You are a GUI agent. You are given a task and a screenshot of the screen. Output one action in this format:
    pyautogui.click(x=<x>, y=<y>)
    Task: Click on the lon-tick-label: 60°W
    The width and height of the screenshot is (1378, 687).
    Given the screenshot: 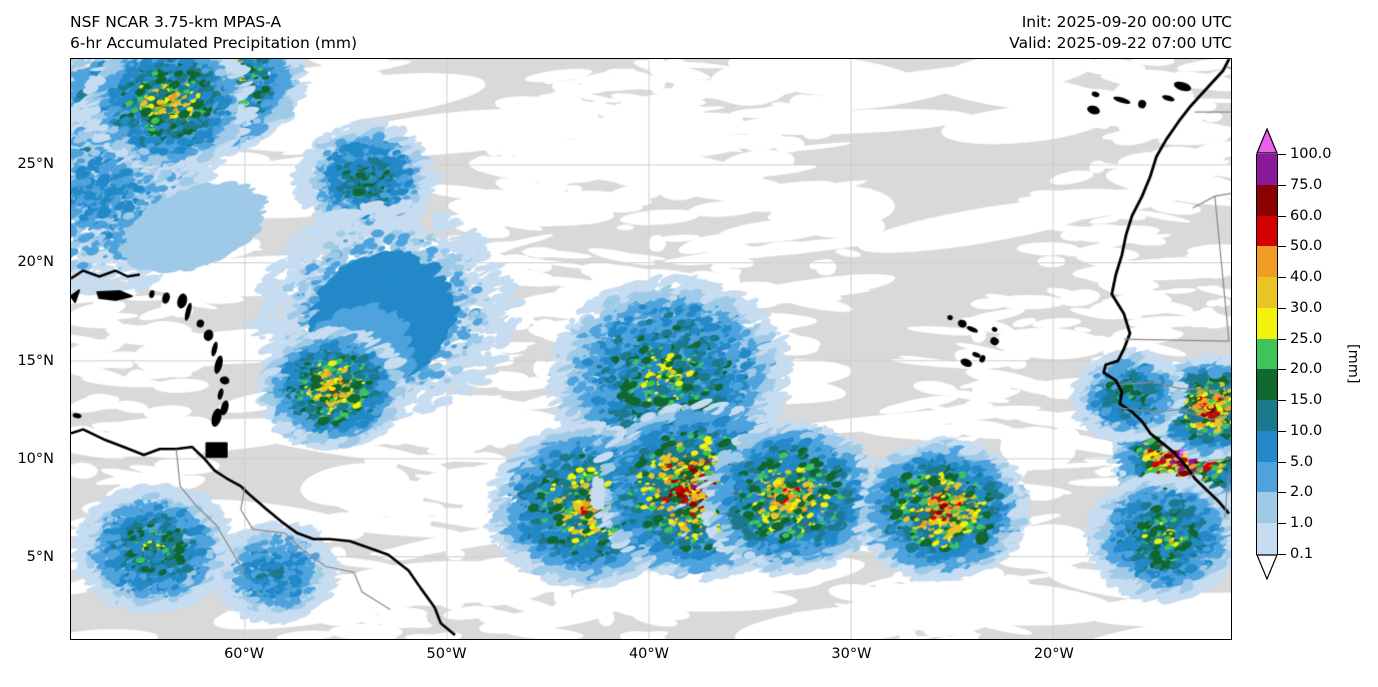 What is the action you would take?
    pyautogui.click(x=244, y=654)
    